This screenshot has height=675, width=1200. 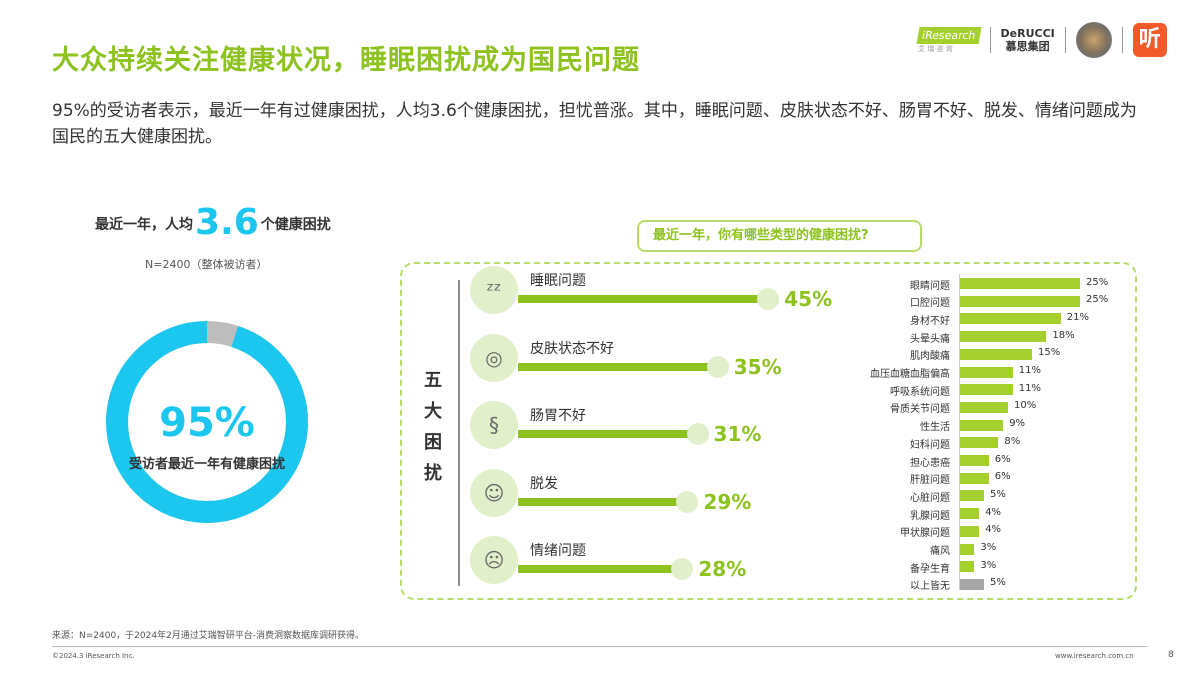 What do you see at coordinates (494, 492) in the screenshot?
I see `hair-icon: ☺` at bounding box center [494, 492].